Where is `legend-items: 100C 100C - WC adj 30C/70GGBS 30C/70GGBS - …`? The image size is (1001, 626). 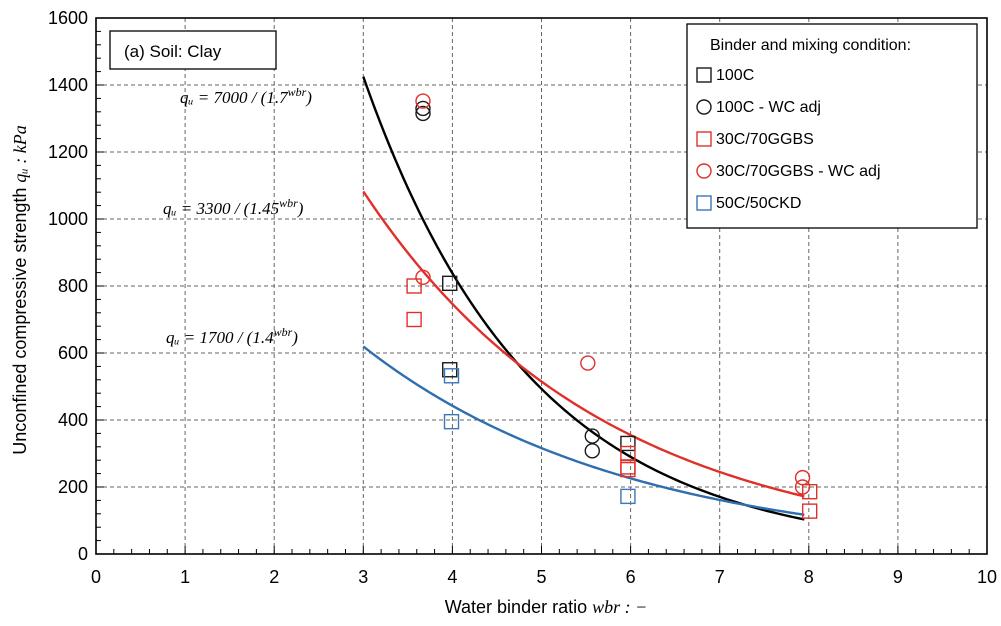 legend-items: 100C 100C - WC adj 30C/70GGBS 30C/70GGBS - … is located at coordinates (788, 139).